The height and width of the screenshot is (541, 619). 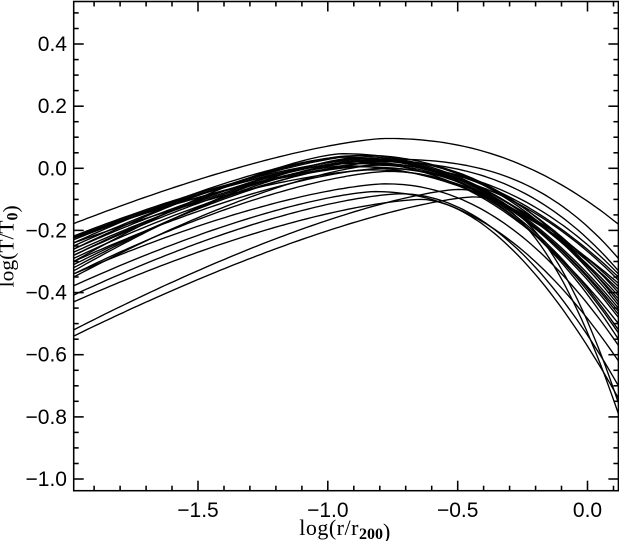 I want to click on svg-text: −0.4, so click(x=47, y=293).